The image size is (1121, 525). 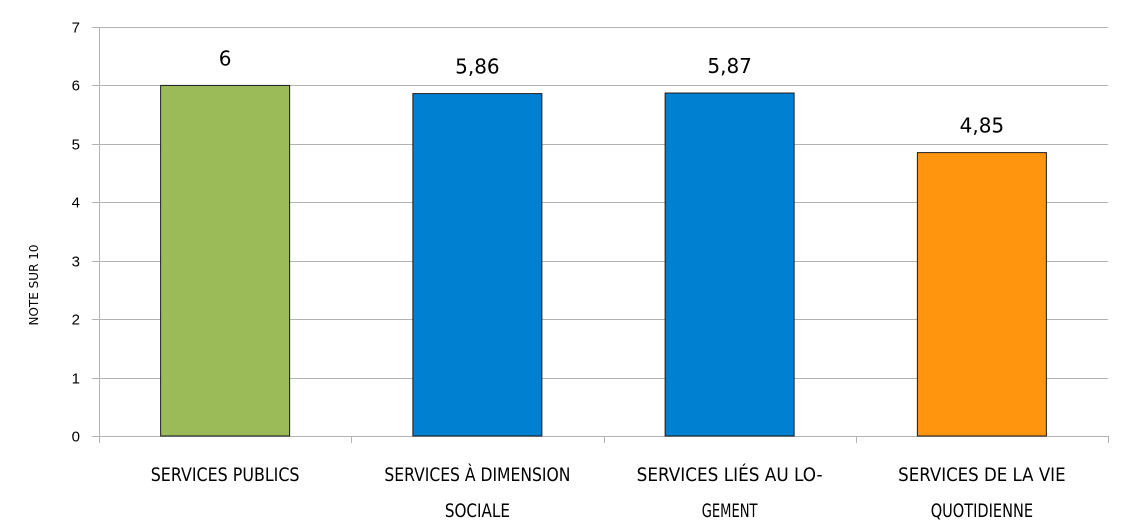 I want to click on data-label: 5,86, so click(x=477, y=67).